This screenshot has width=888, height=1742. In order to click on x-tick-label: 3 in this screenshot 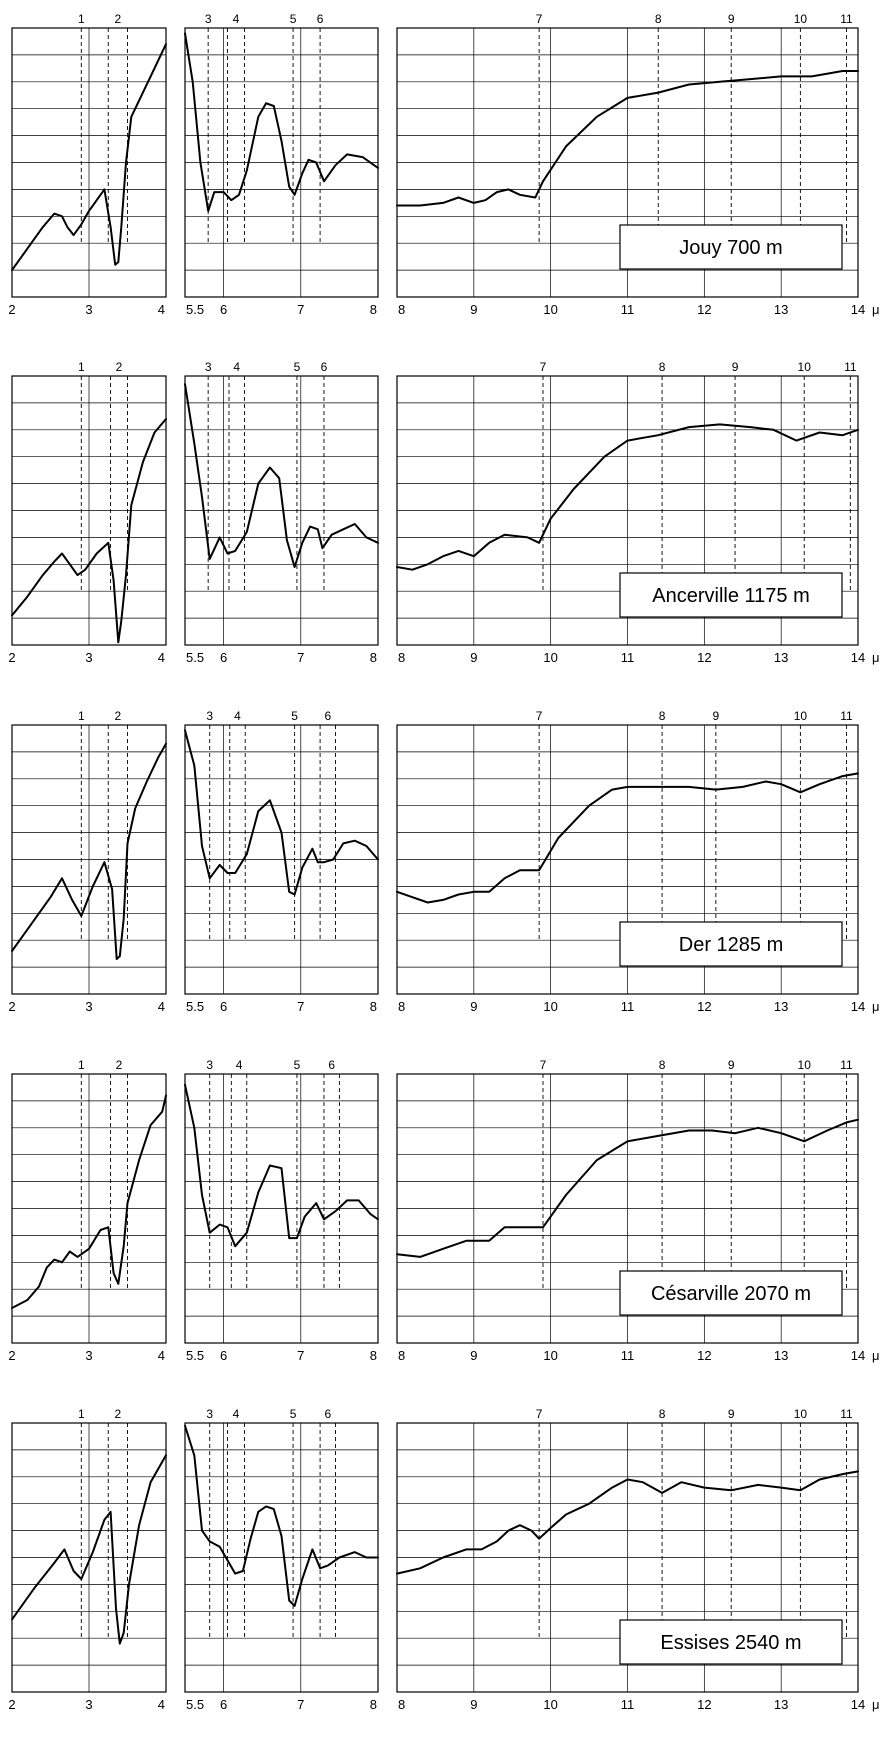, I will do `click(88, 309)`.